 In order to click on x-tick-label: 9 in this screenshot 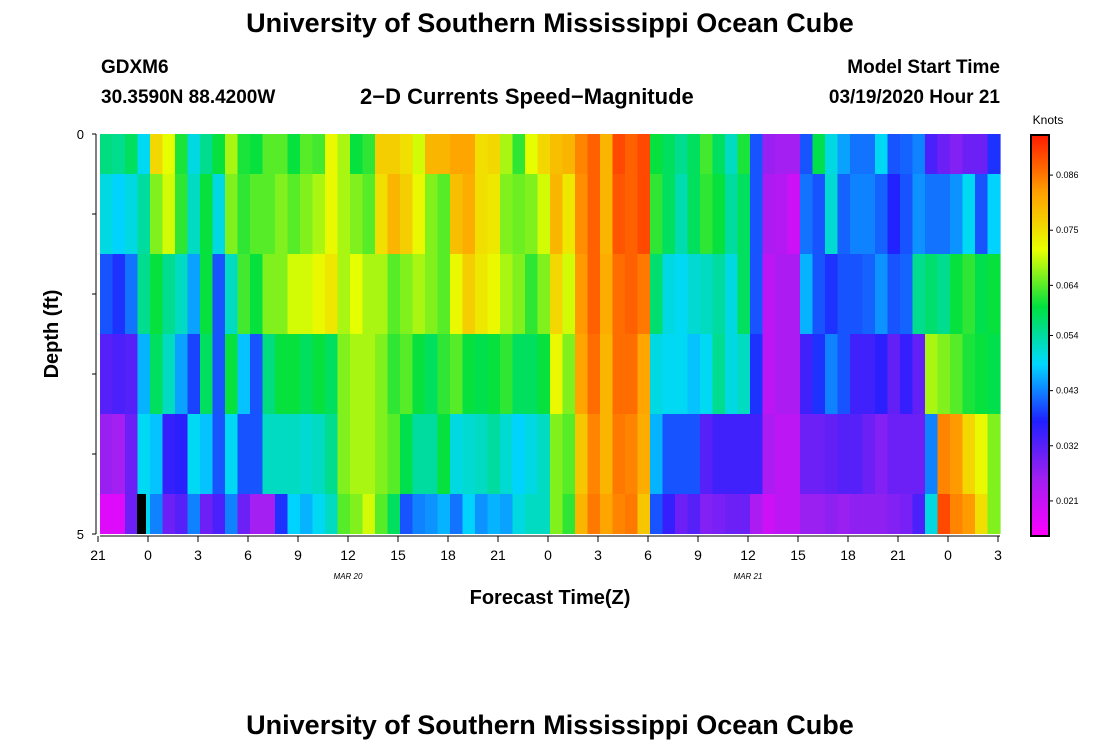, I will do `click(298, 555)`.